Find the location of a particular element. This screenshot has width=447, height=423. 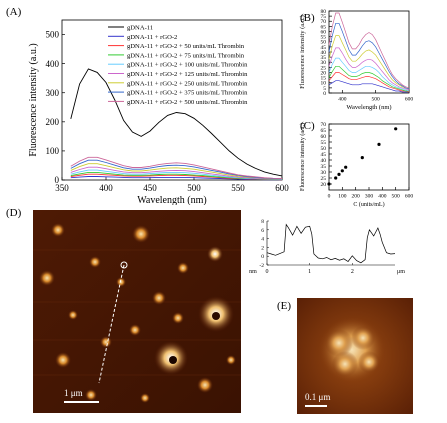

x-tick-label: 350 is located at coordinates (62, 188).